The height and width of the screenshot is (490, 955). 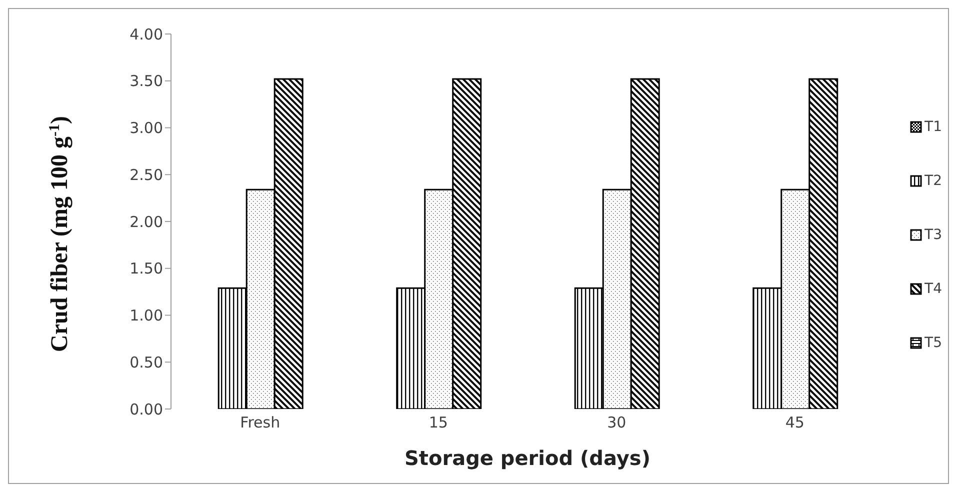 I want to click on y-tick-label: 0.00, so click(x=146, y=409).